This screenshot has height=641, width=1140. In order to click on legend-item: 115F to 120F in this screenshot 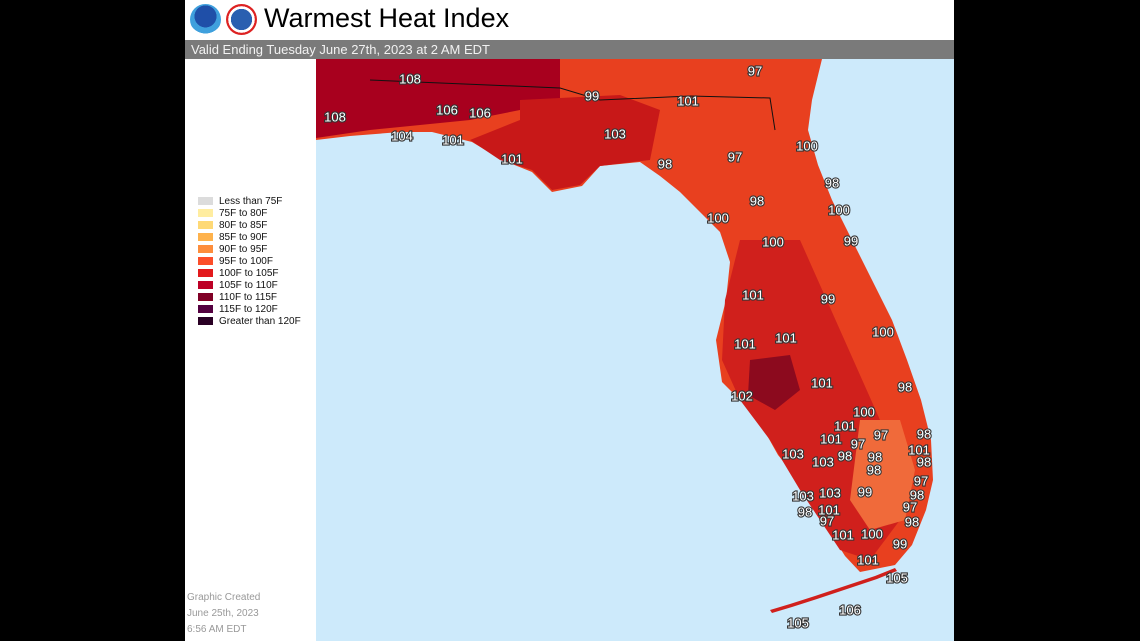, I will do `click(249, 309)`.